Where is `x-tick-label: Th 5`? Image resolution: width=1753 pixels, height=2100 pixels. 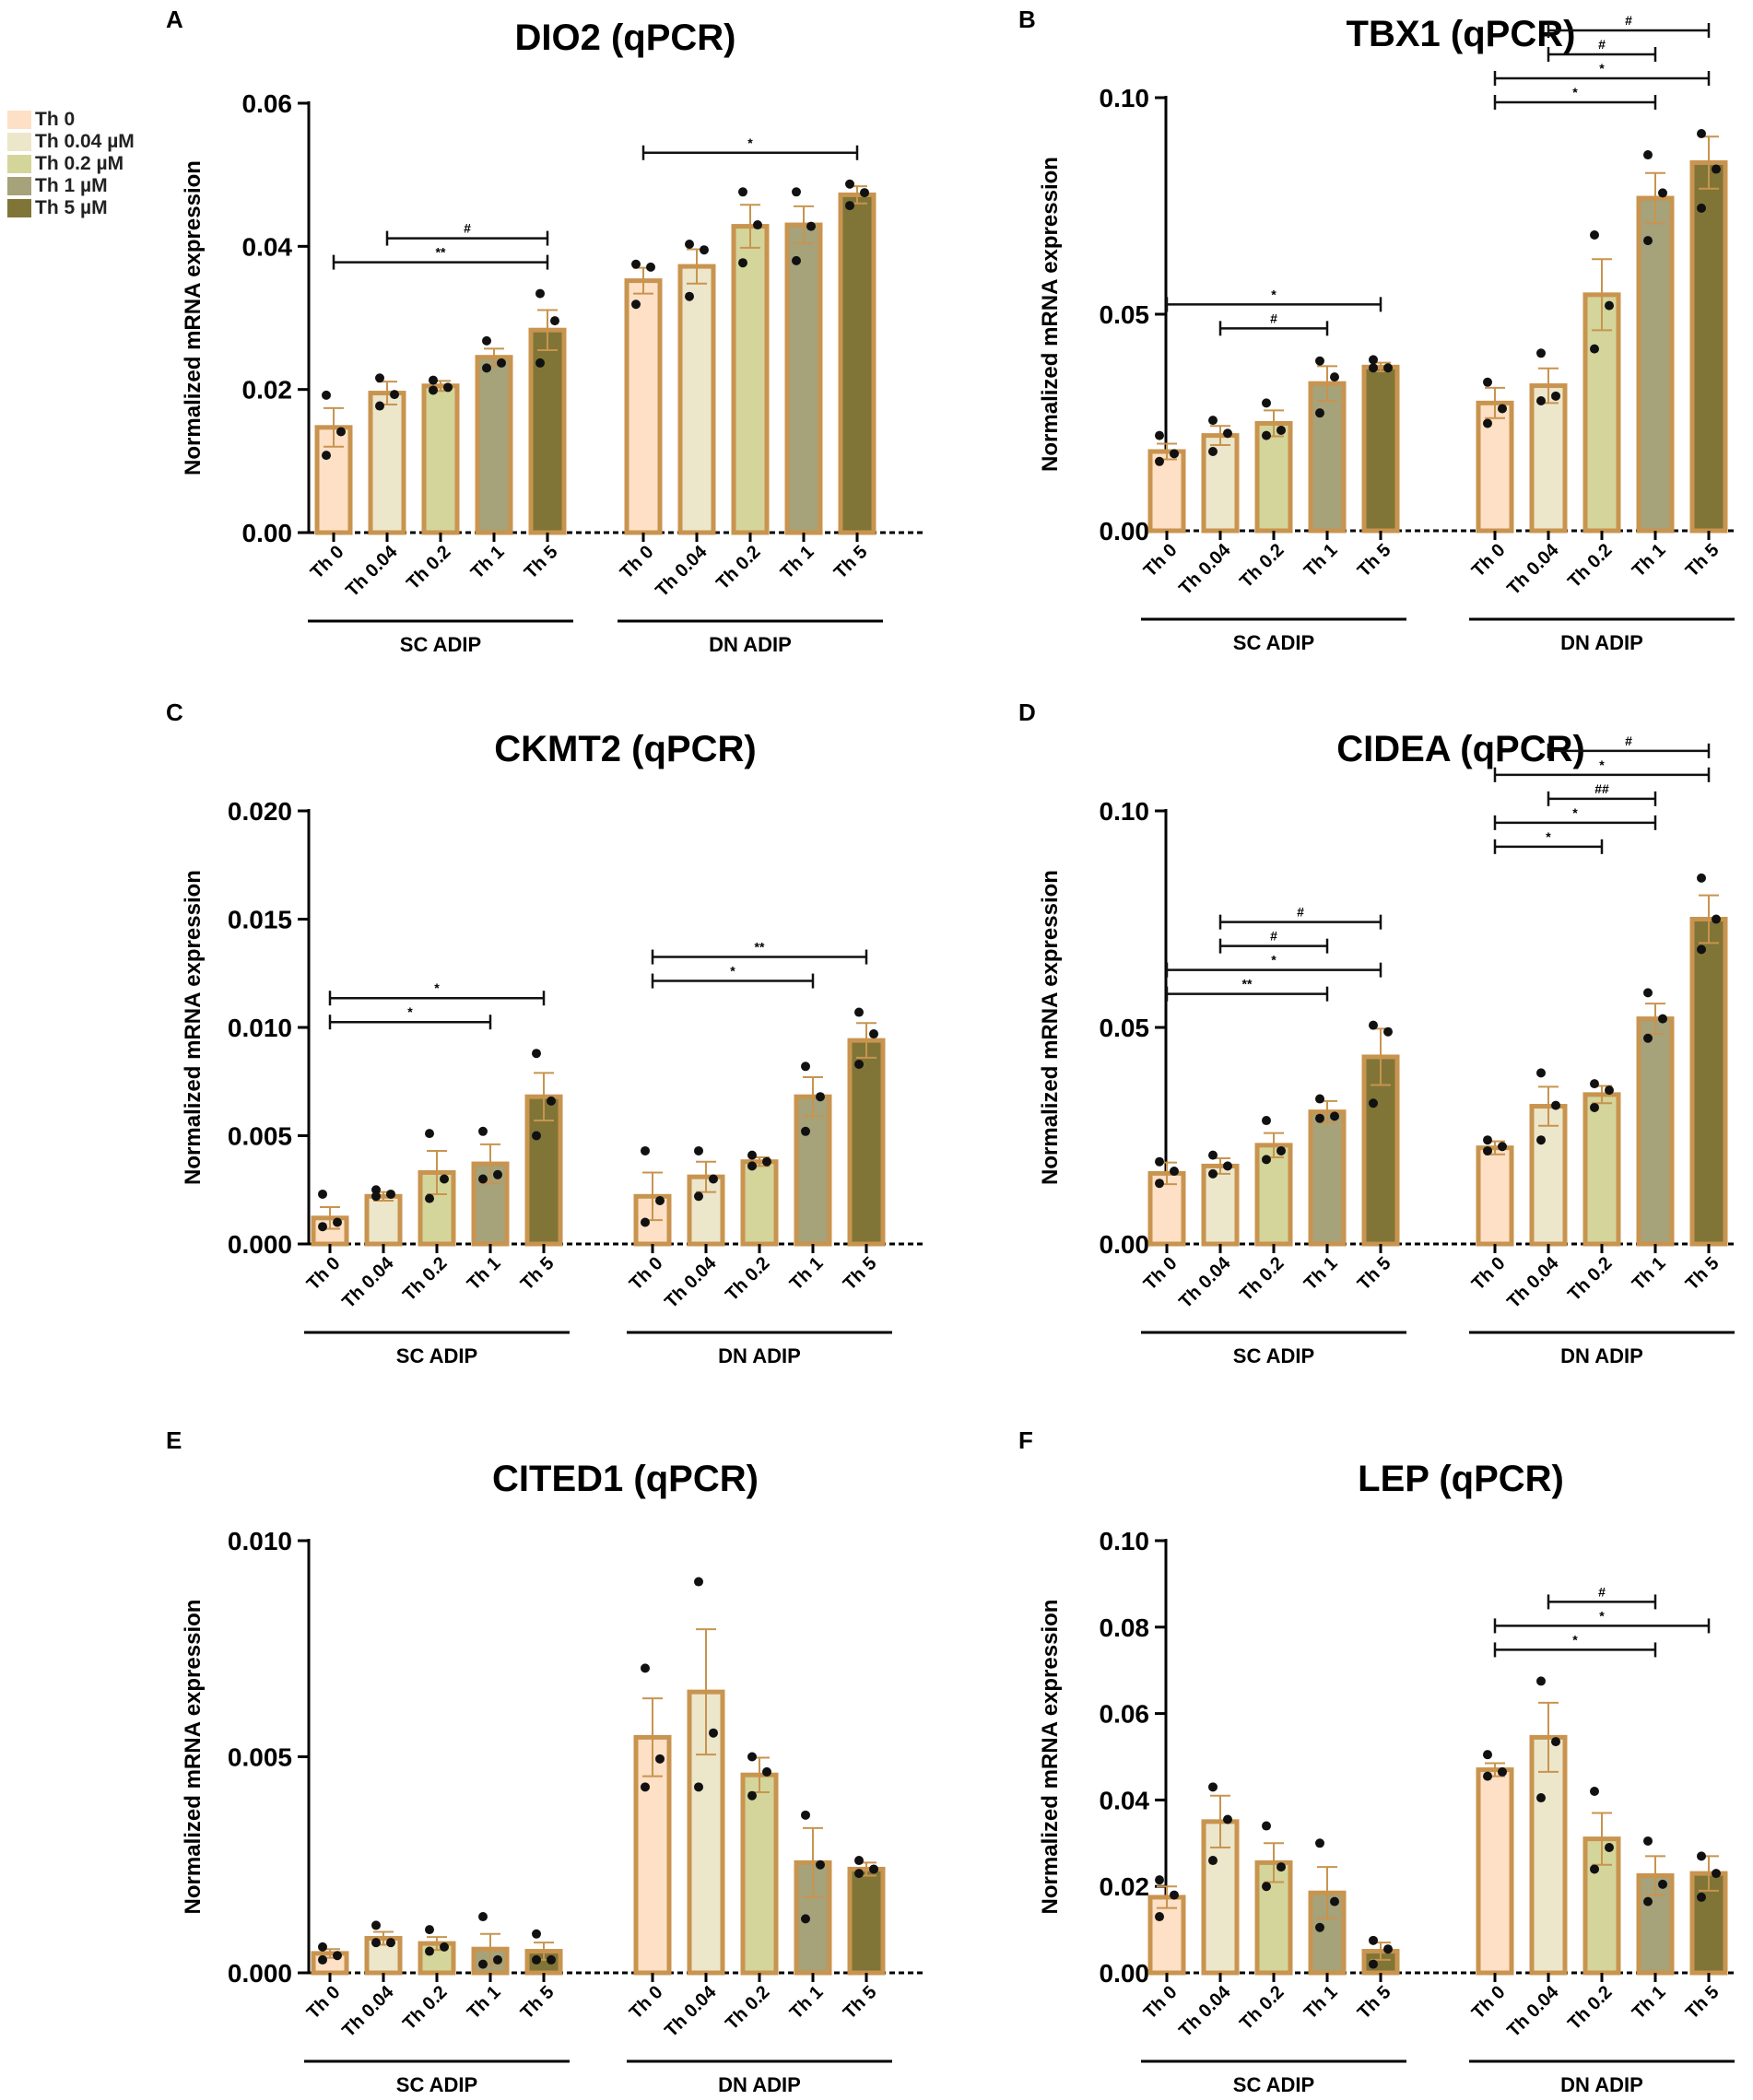
x-tick-label: Th 5 is located at coordinates (1703, 560).